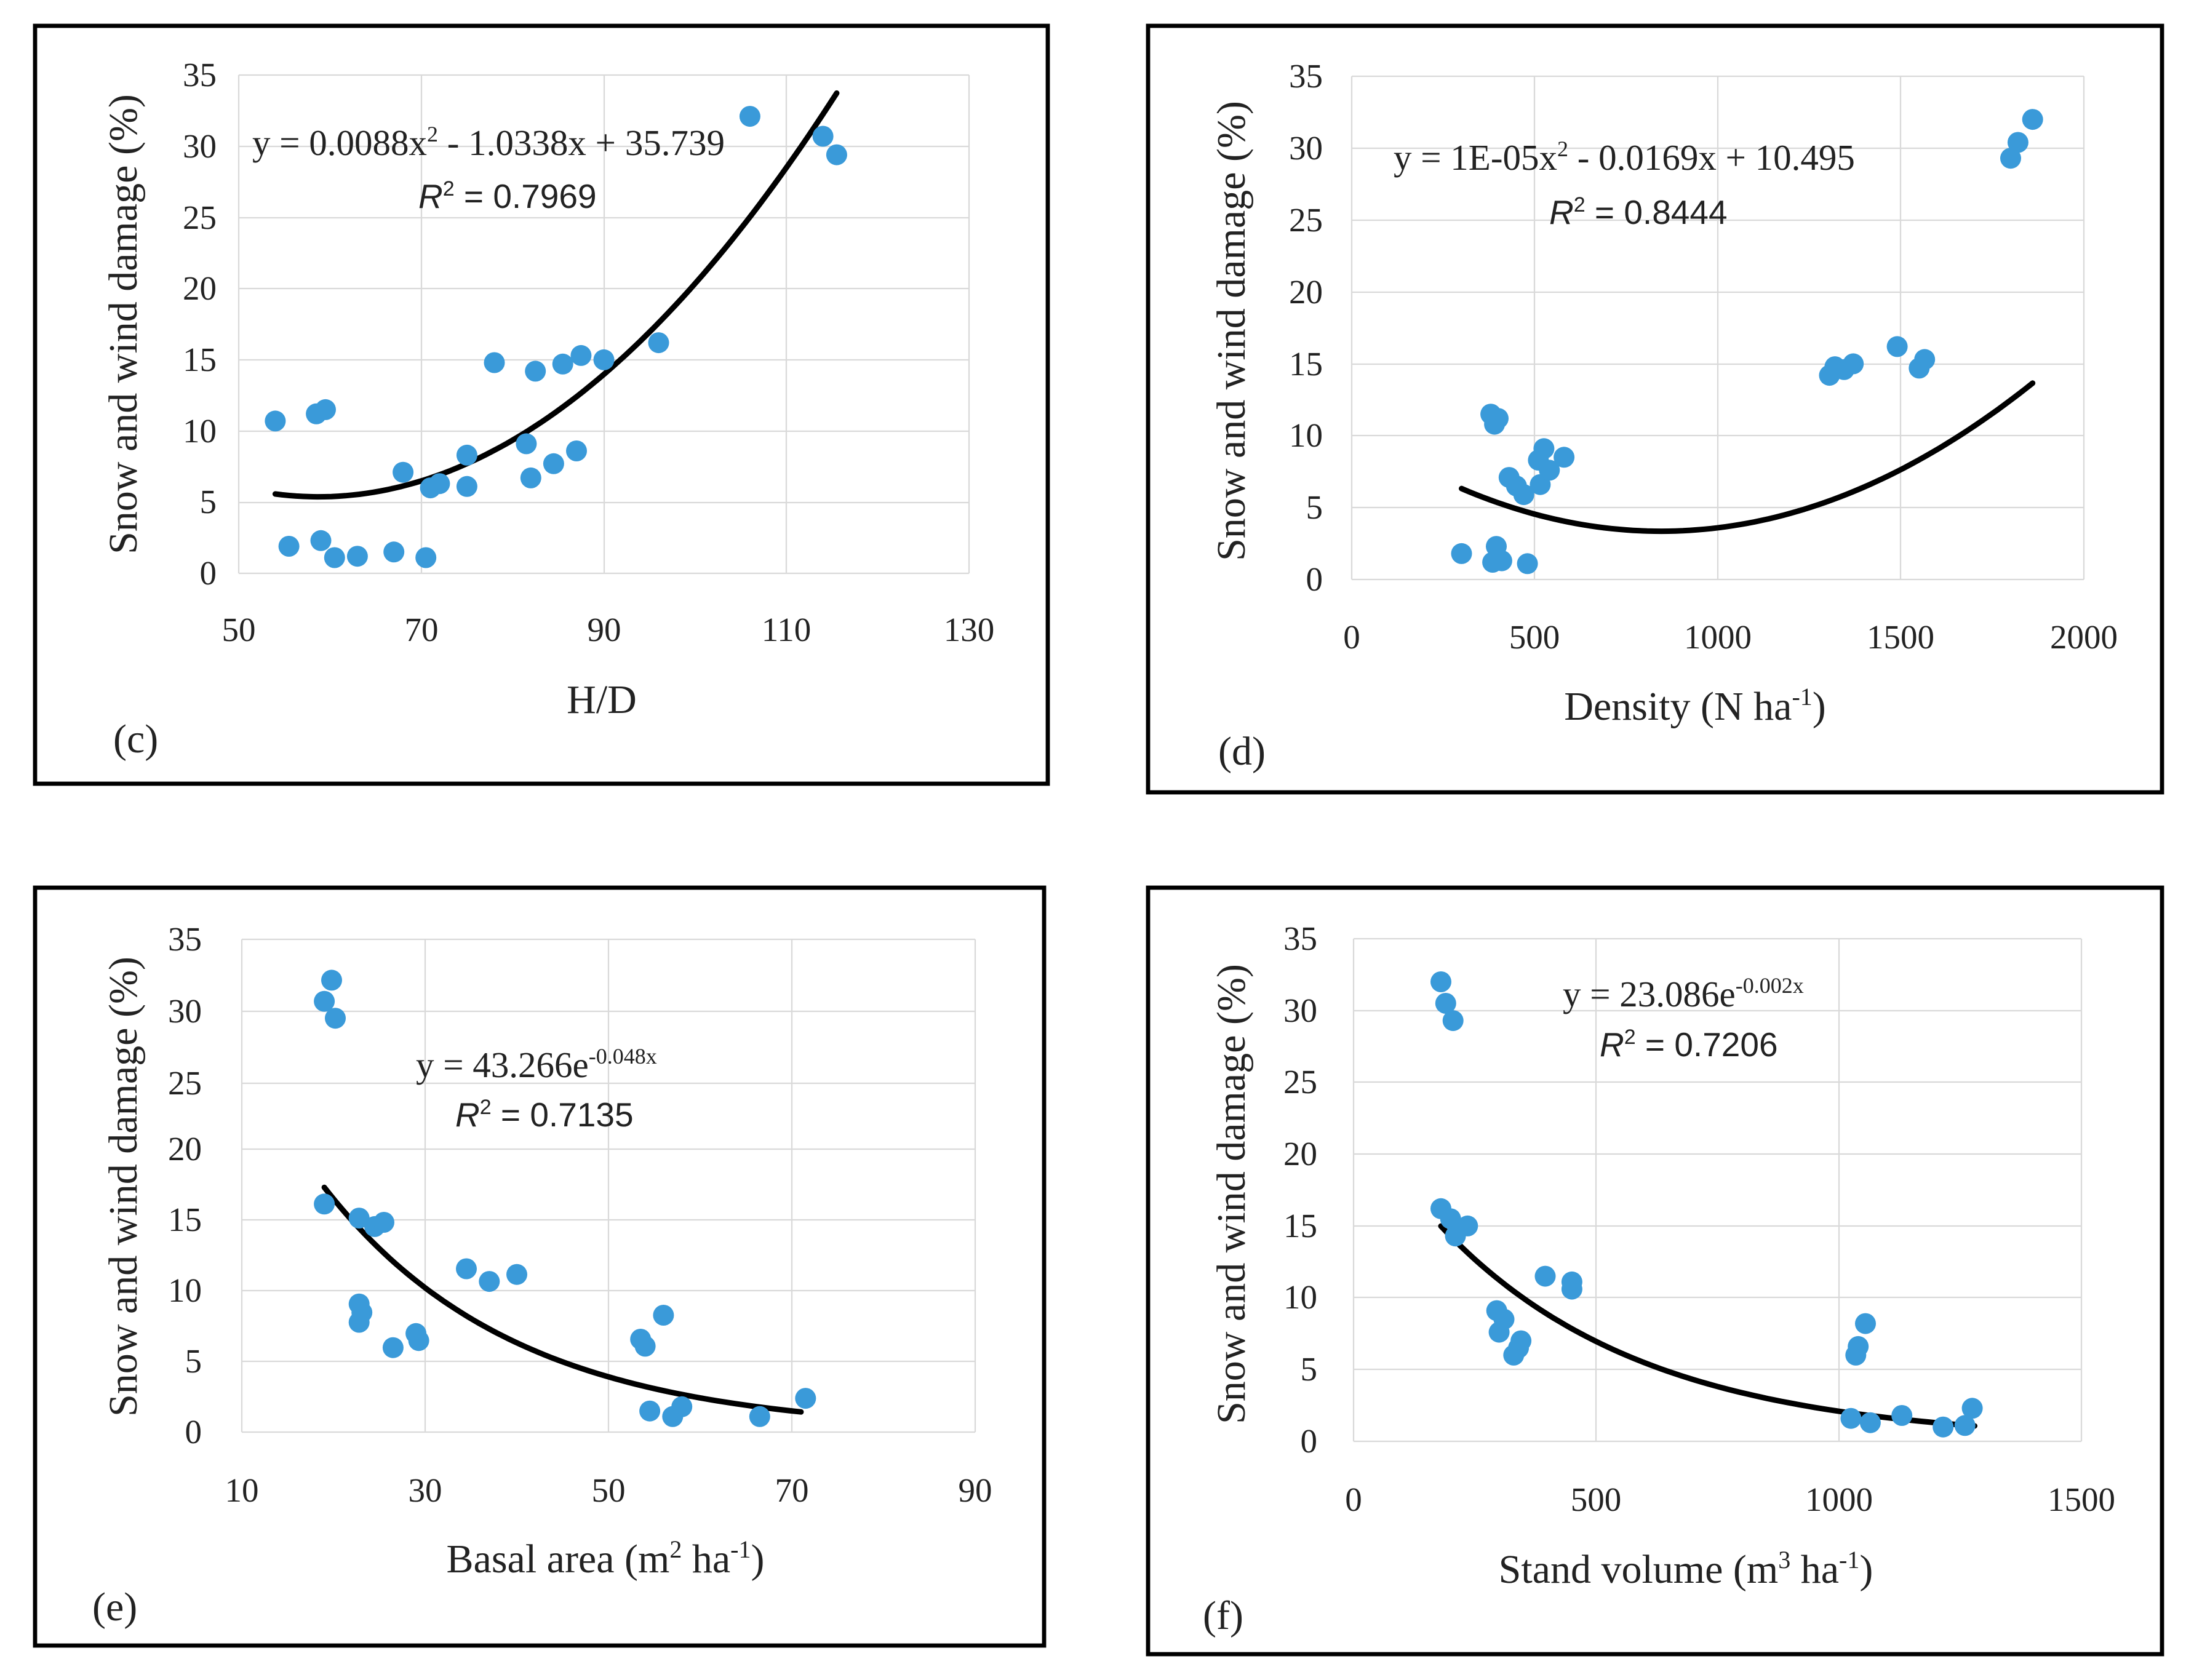 This screenshot has width=2186, height=1680. What do you see at coordinates (1596, 1499) in the screenshot?
I see `x-tick-label: 500` at bounding box center [1596, 1499].